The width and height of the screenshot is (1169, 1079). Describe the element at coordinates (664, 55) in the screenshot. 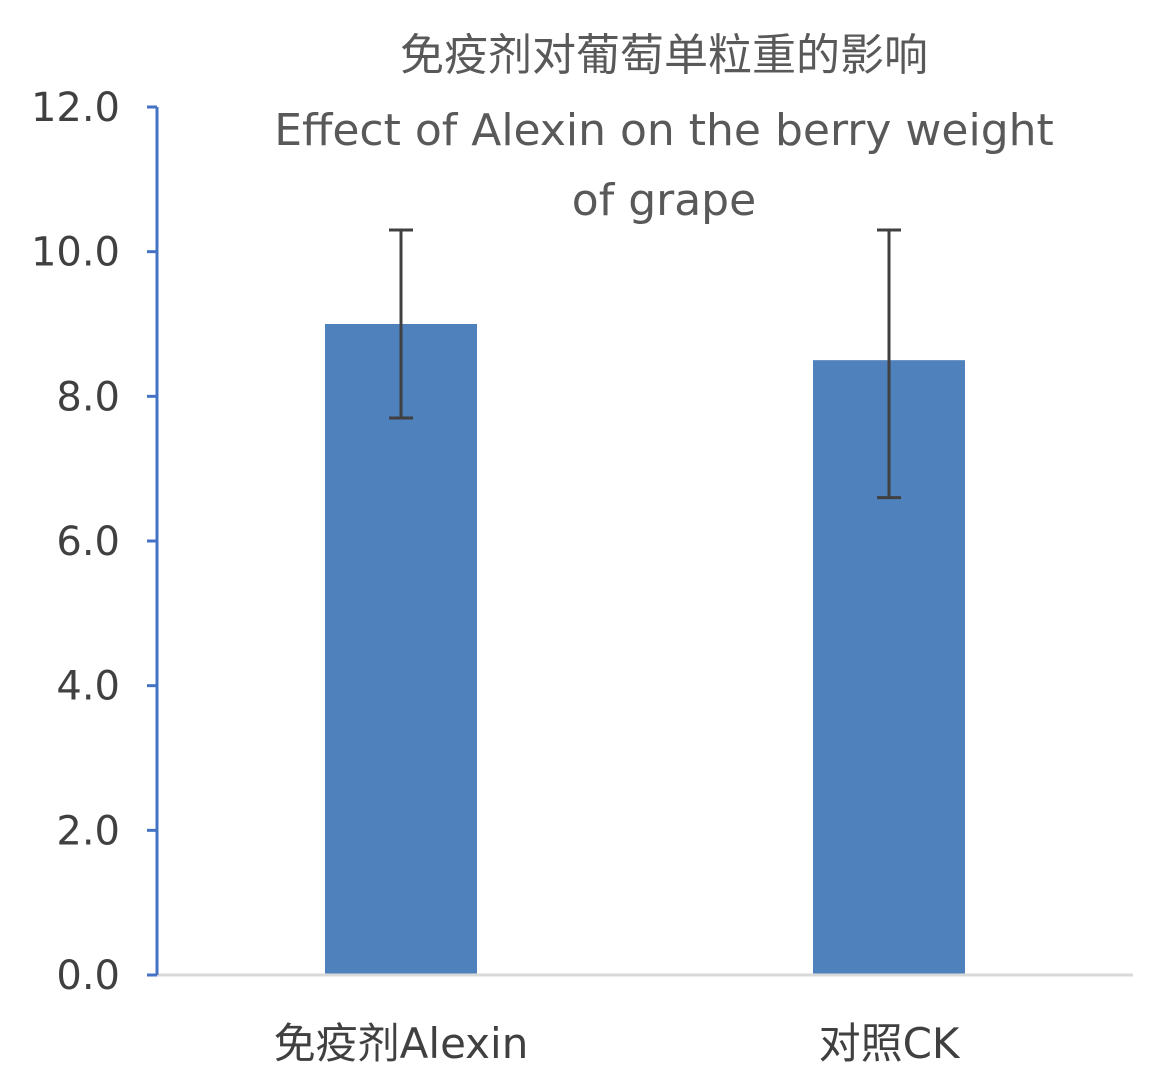

I see `chart-title-line-1: 免疫剂对葡萄单粒重的影响` at that location.